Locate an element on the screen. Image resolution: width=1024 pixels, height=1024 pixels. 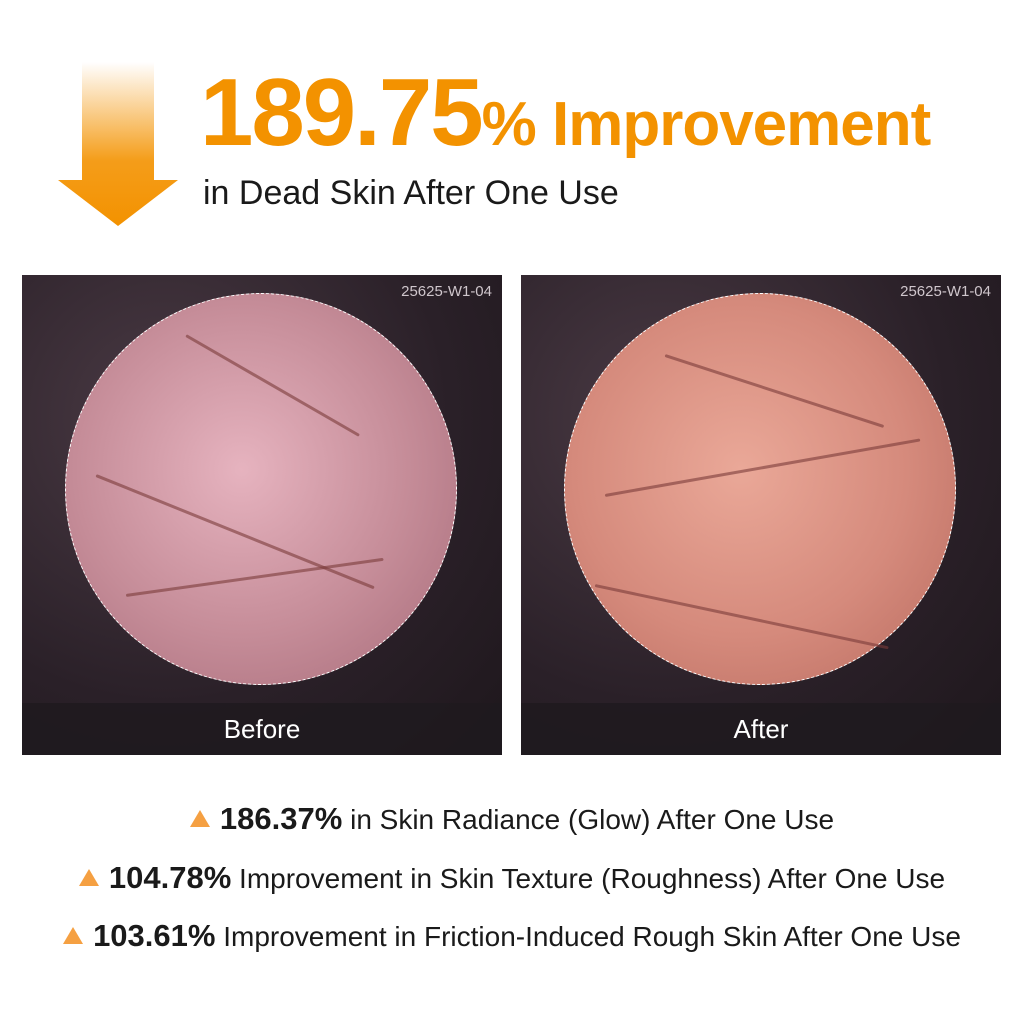
stat-value: 103.61% is located at coordinates (154, 935).